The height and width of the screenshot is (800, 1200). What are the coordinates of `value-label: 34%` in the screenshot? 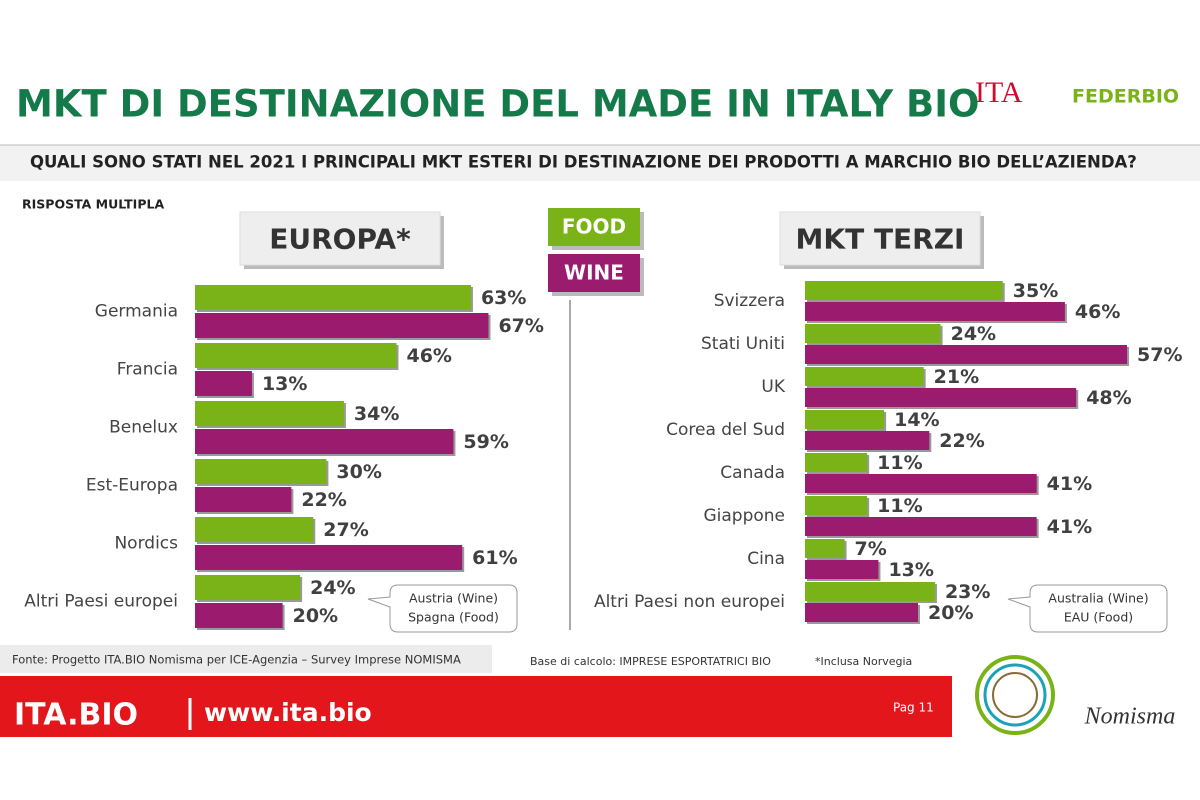 It's located at (376, 414).